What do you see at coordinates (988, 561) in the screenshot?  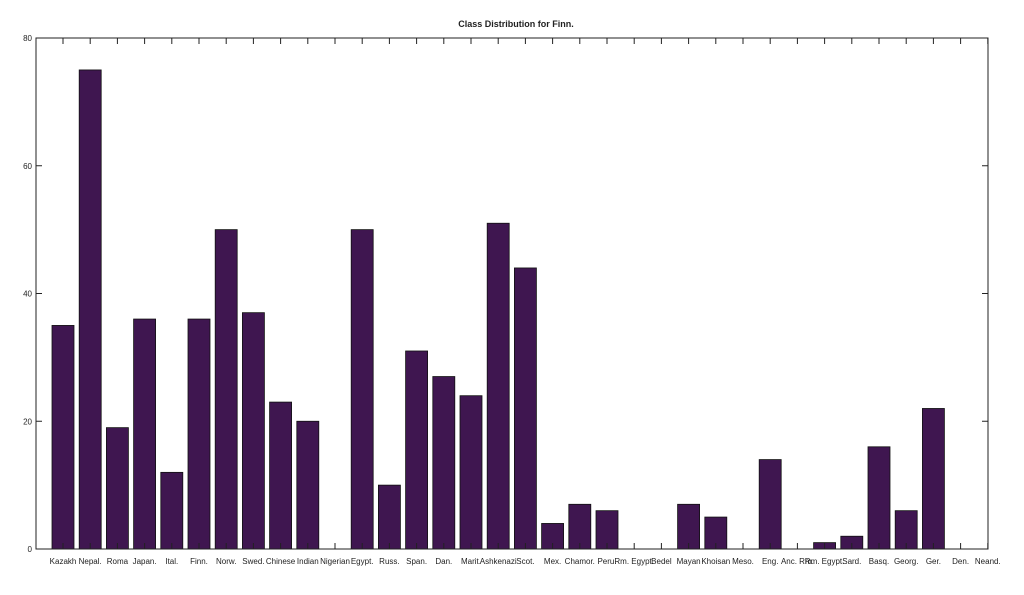 I see `x-tick-label: Neand.` at bounding box center [988, 561].